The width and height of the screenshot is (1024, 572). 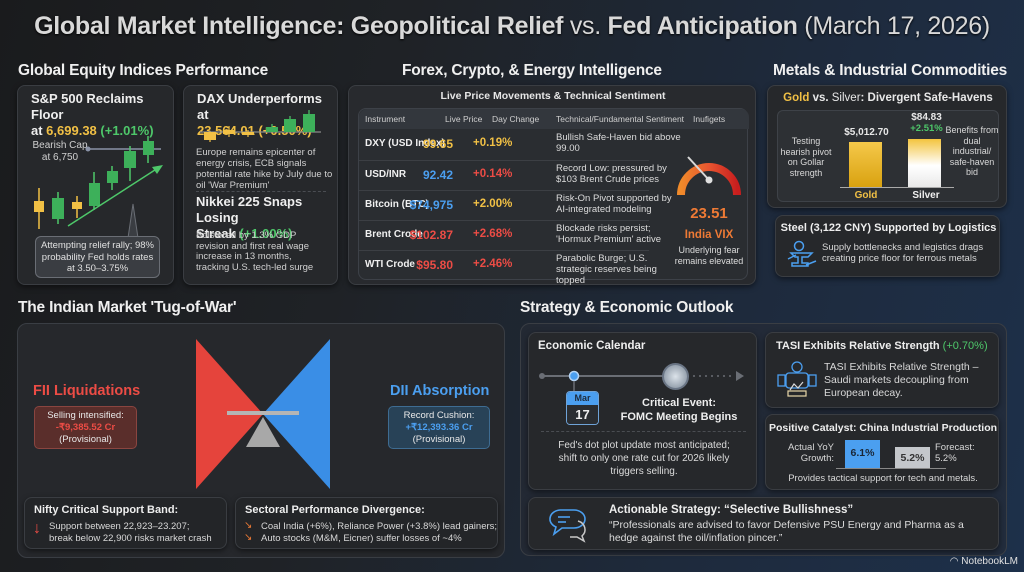 I want to click on steel-anvil-icon, so click(x=802, y=253).